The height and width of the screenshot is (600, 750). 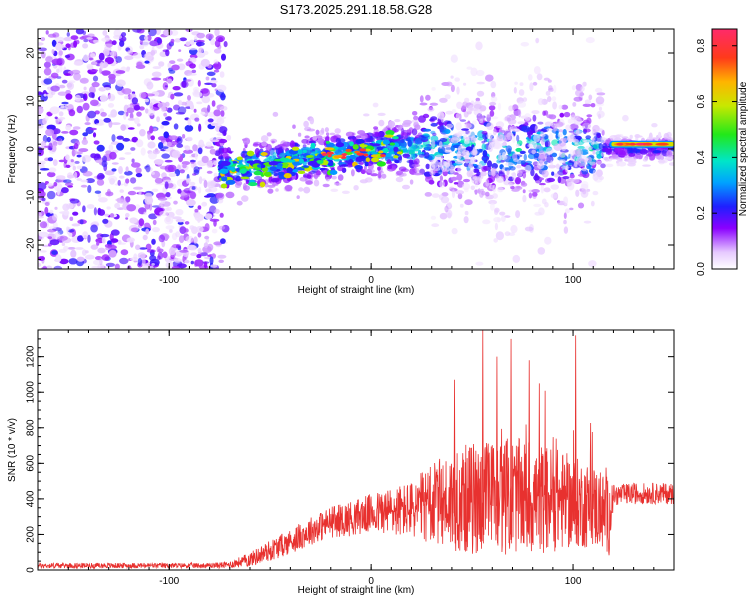 What do you see at coordinates (648, 144) in the screenshot?
I see `steady-line-core` at bounding box center [648, 144].